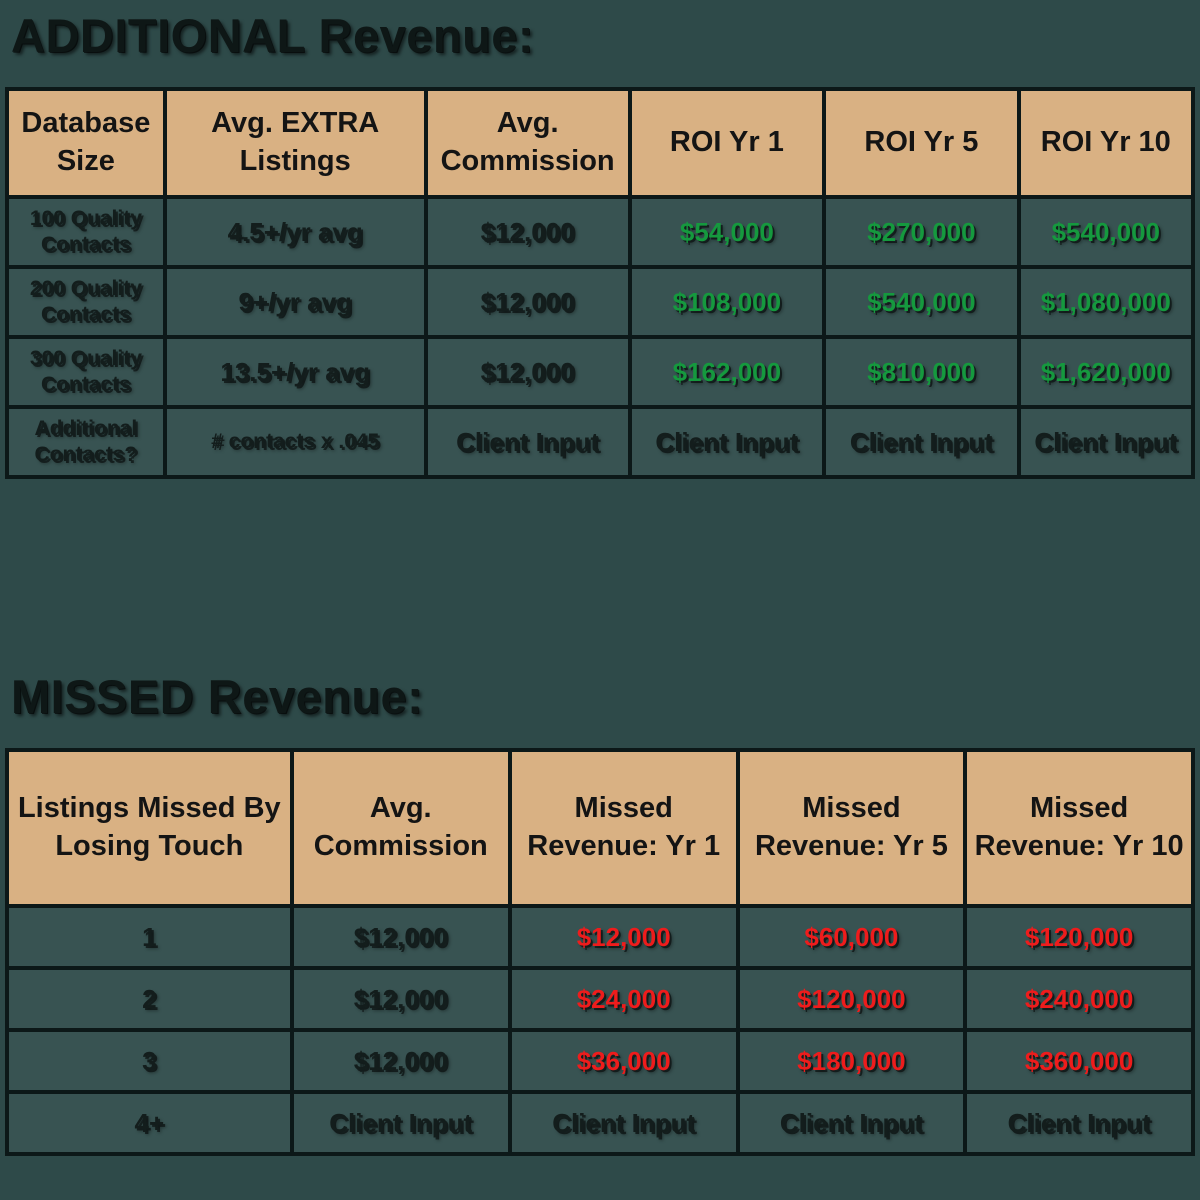 The image size is (1200, 1200). I want to click on value-cell: $54,000, so click(727, 232).